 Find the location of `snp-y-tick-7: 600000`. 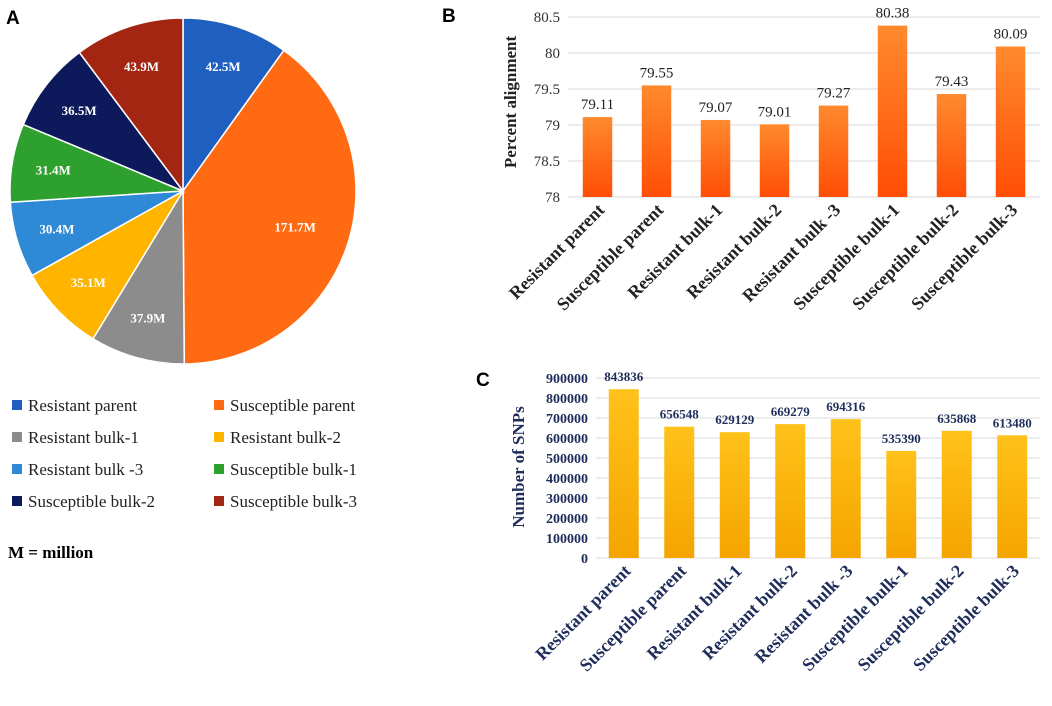

snp-y-tick-7: 600000 is located at coordinates (567, 439).